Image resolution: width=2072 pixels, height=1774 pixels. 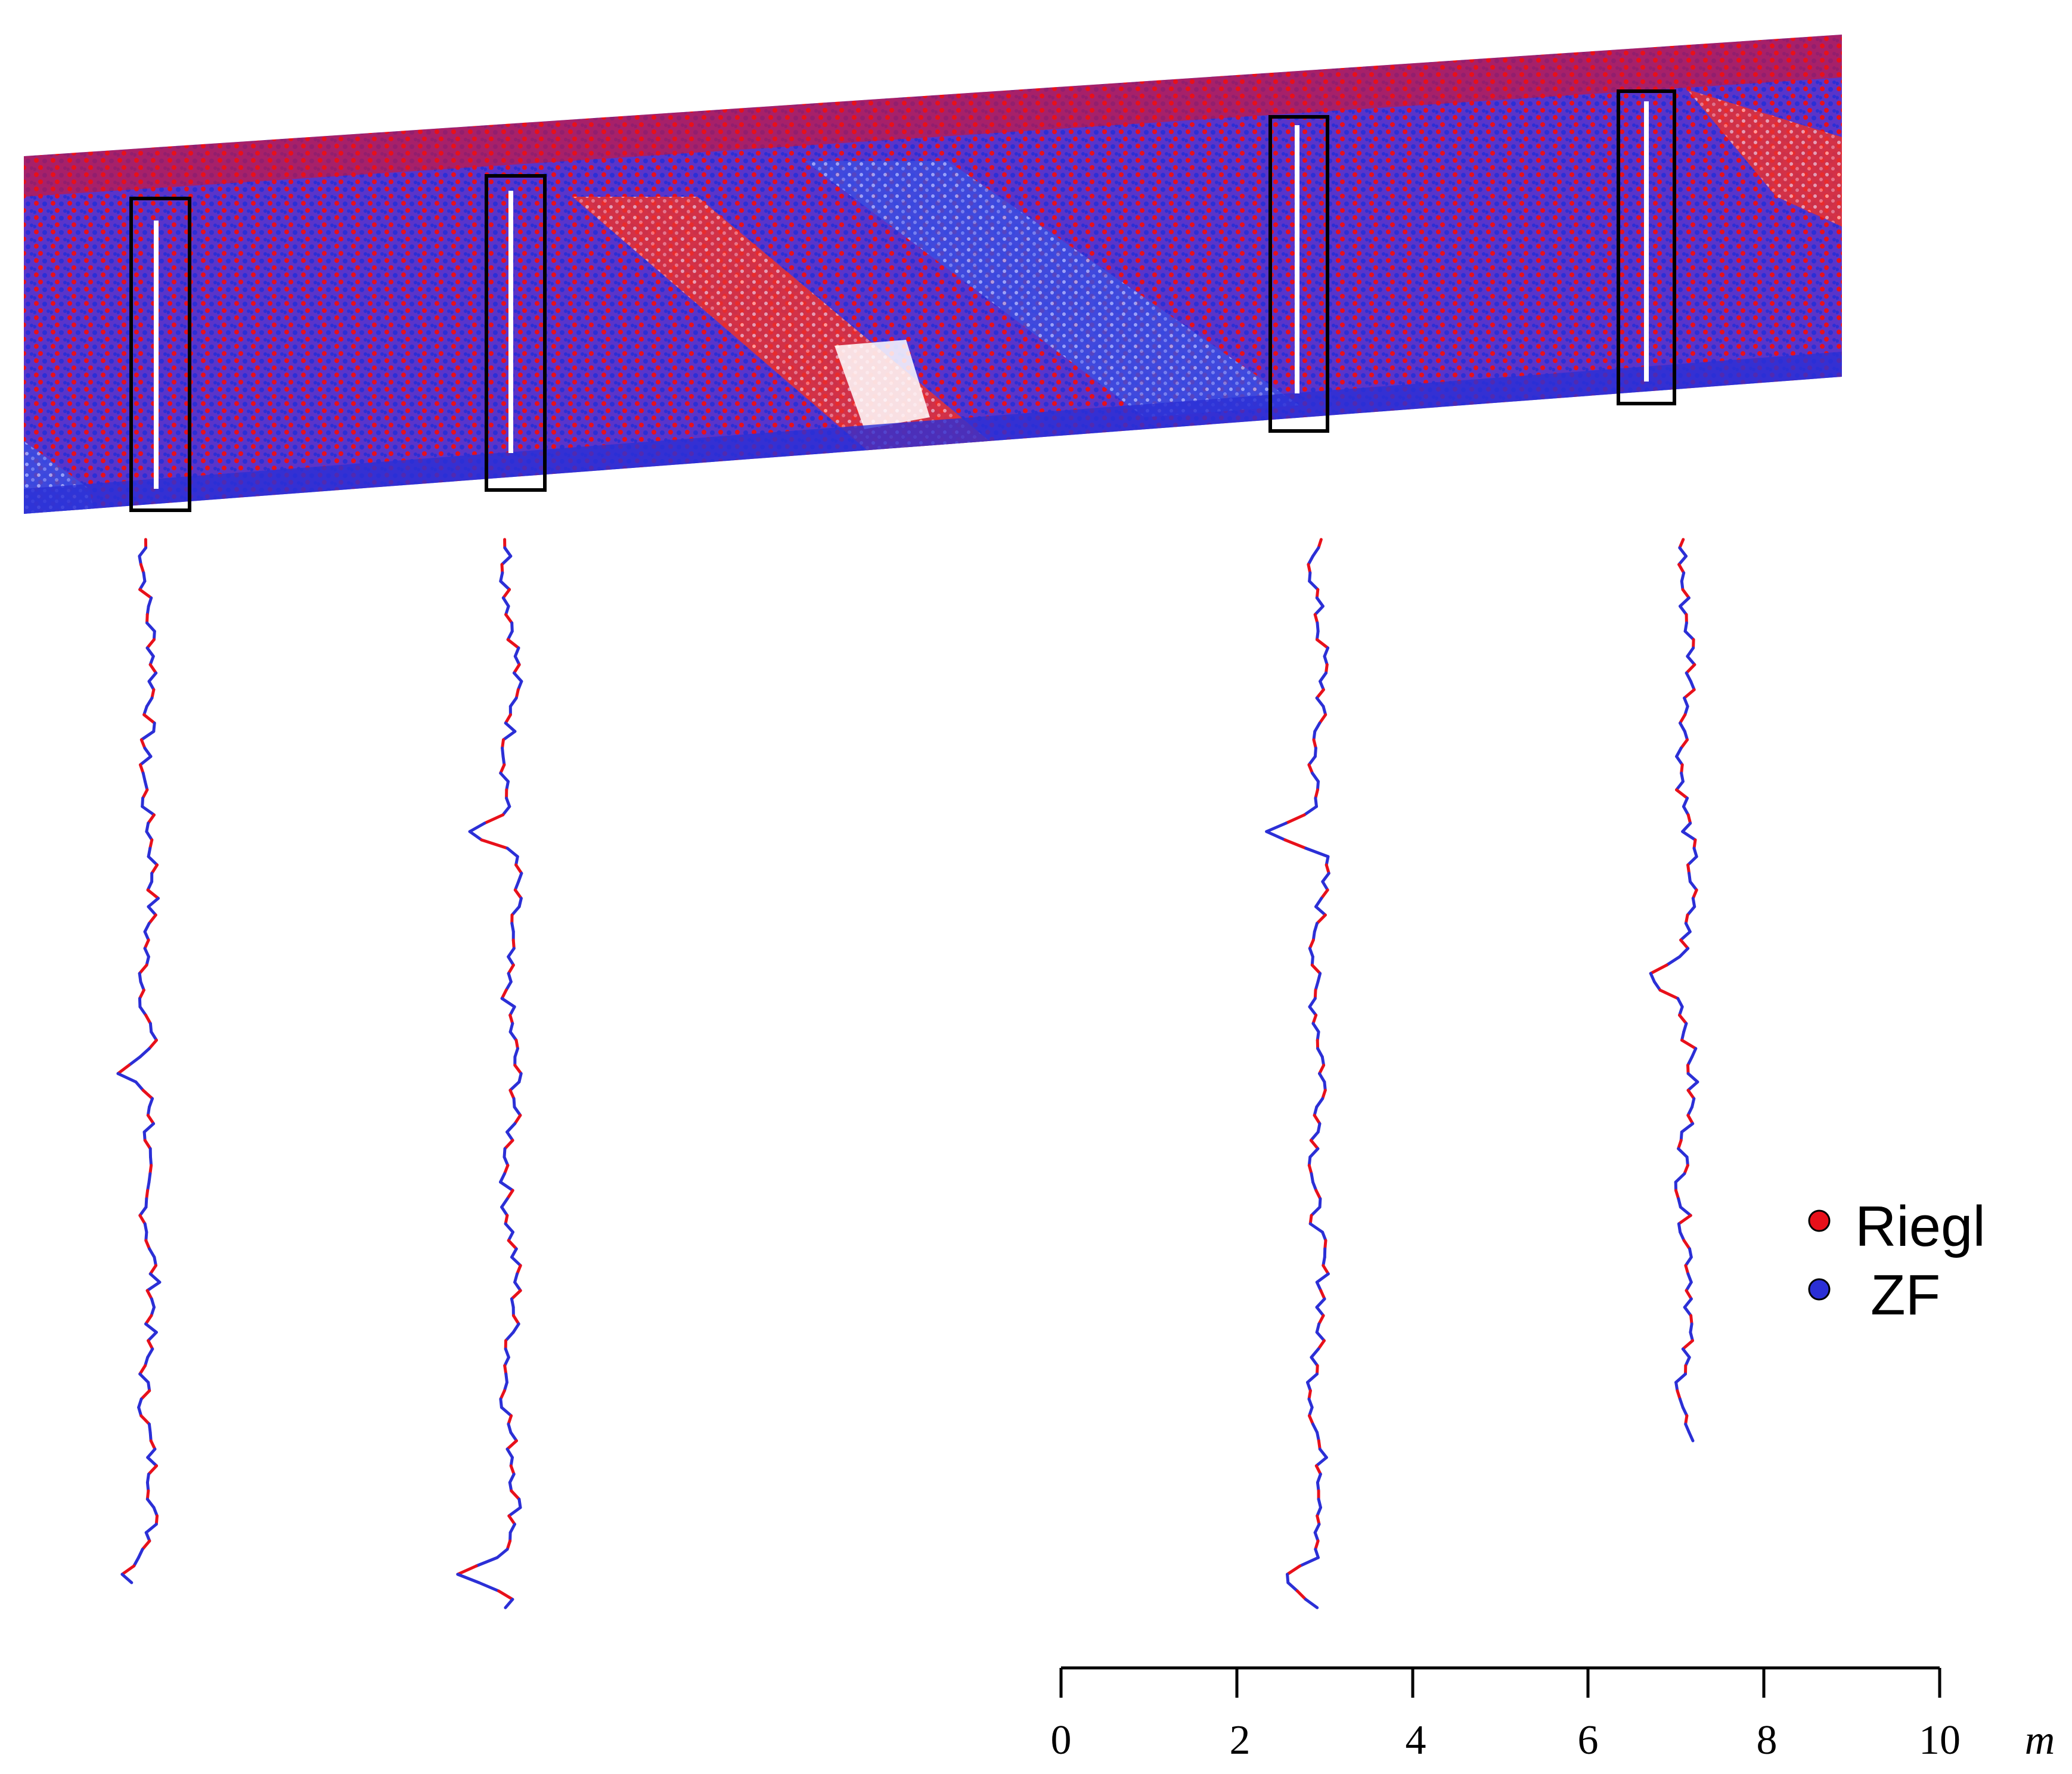 I want to click on scale-label-10: 10, so click(x=1940, y=1740).